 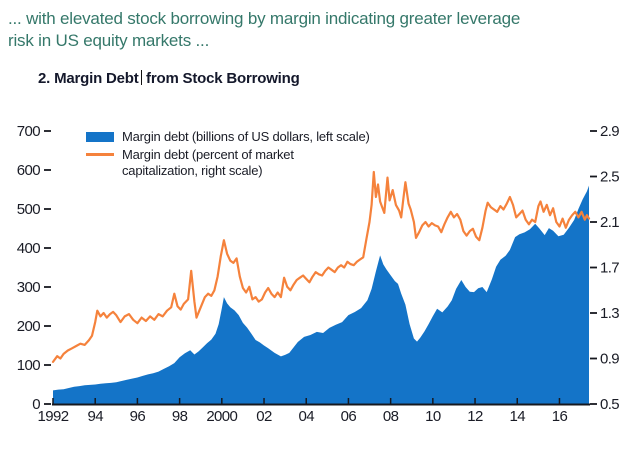 What do you see at coordinates (609, 404) in the screenshot?
I see `right-tick-label: 0.5` at bounding box center [609, 404].